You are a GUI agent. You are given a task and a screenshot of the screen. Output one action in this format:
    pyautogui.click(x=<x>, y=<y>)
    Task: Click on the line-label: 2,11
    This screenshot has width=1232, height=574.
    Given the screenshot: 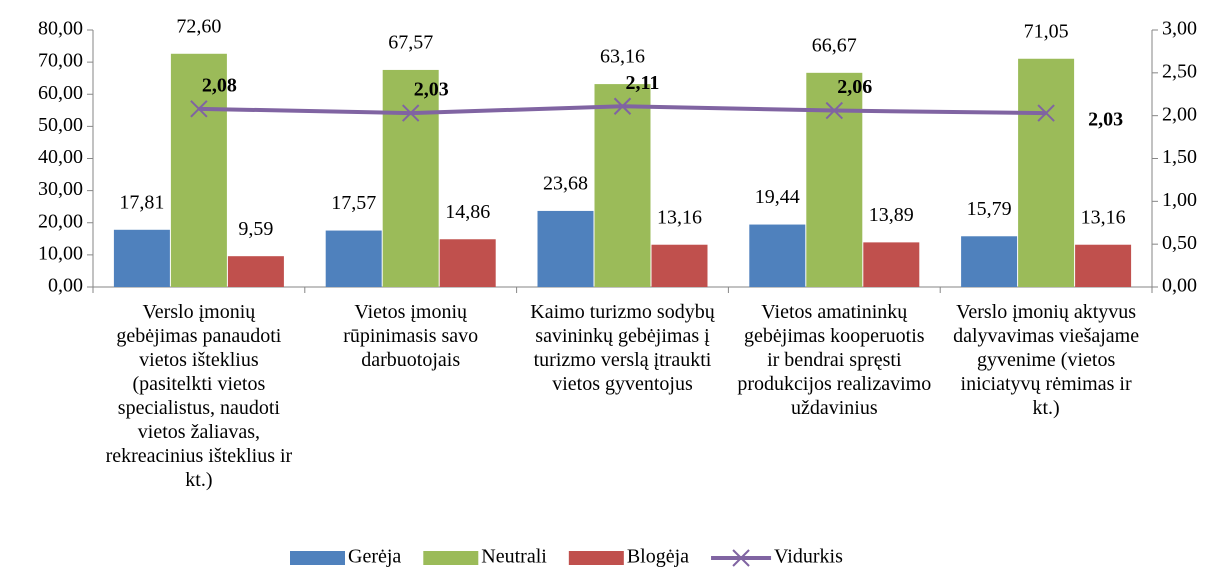 What is the action you would take?
    pyautogui.click(x=643, y=83)
    